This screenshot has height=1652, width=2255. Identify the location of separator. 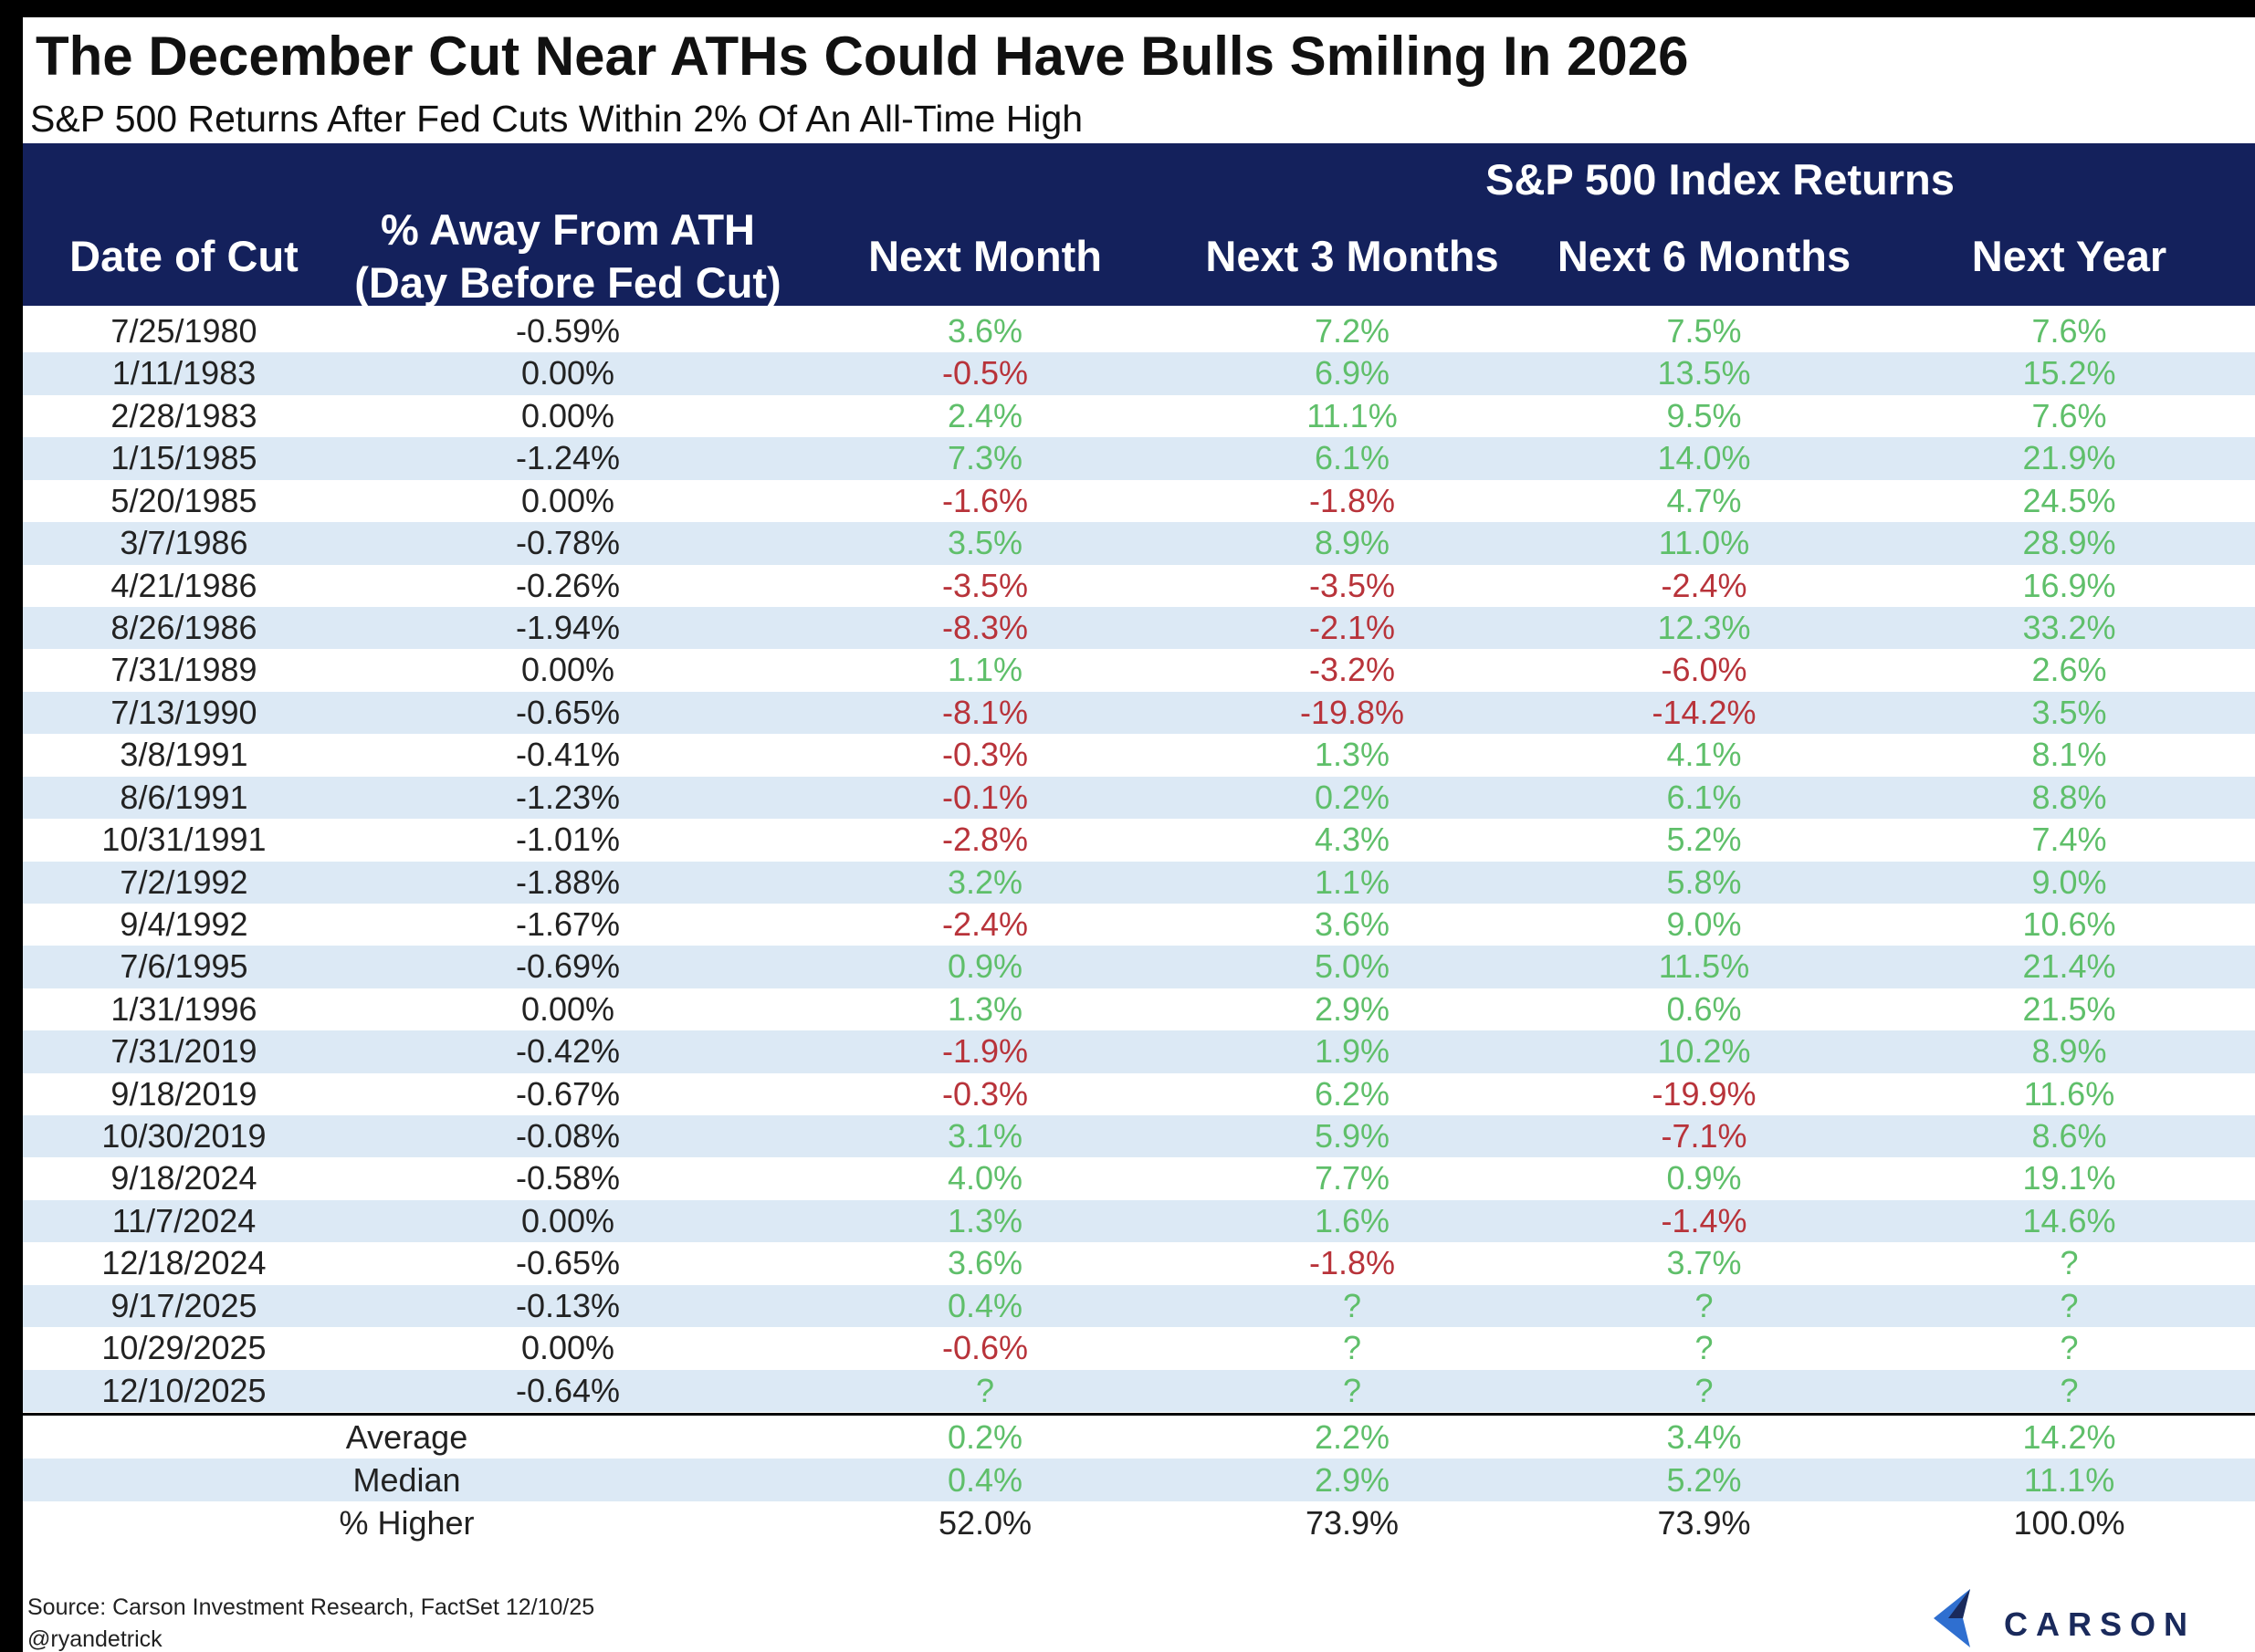
(1139, 1414).